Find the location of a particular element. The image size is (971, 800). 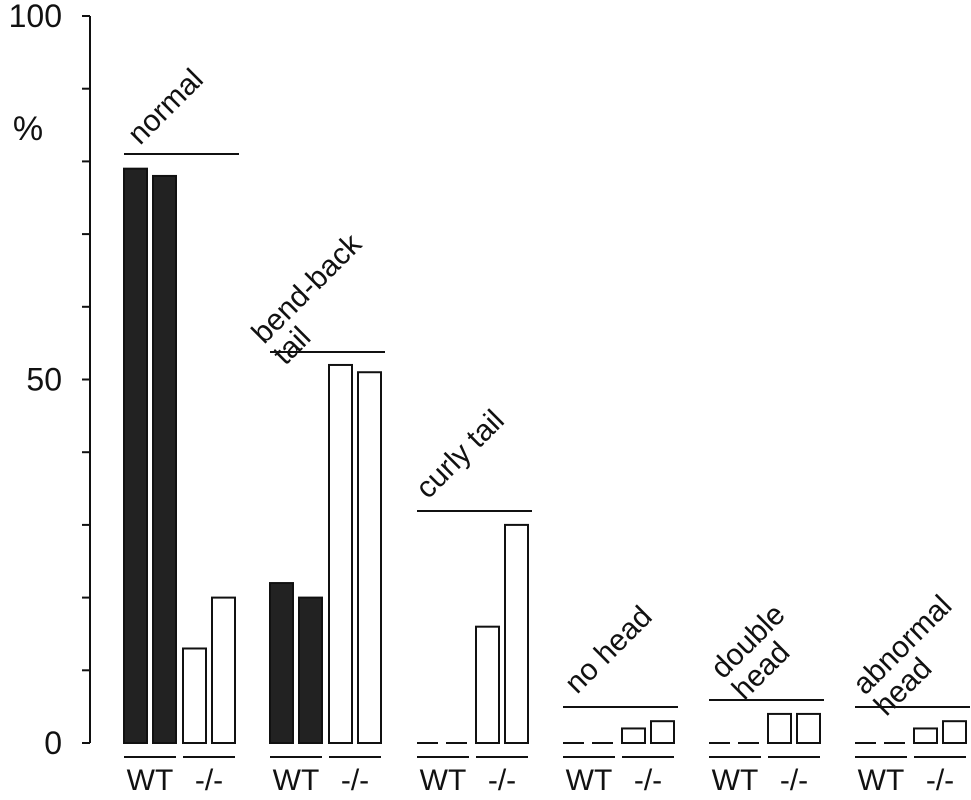

category-label: no head is located at coordinates (609, 650).